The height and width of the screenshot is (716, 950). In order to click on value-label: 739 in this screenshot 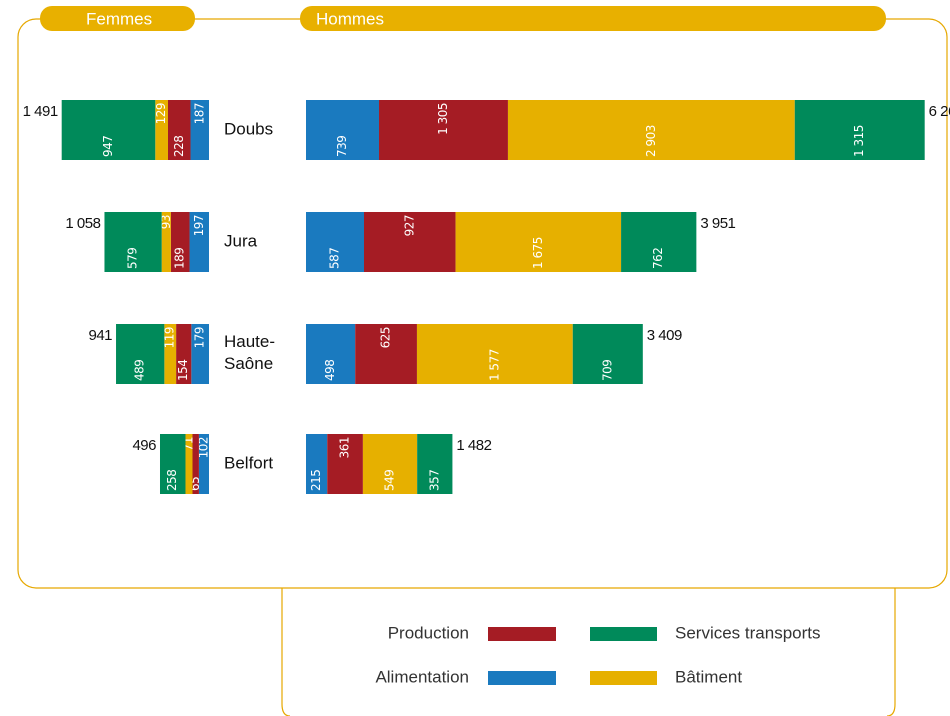, I will do `click(342, 146)`.